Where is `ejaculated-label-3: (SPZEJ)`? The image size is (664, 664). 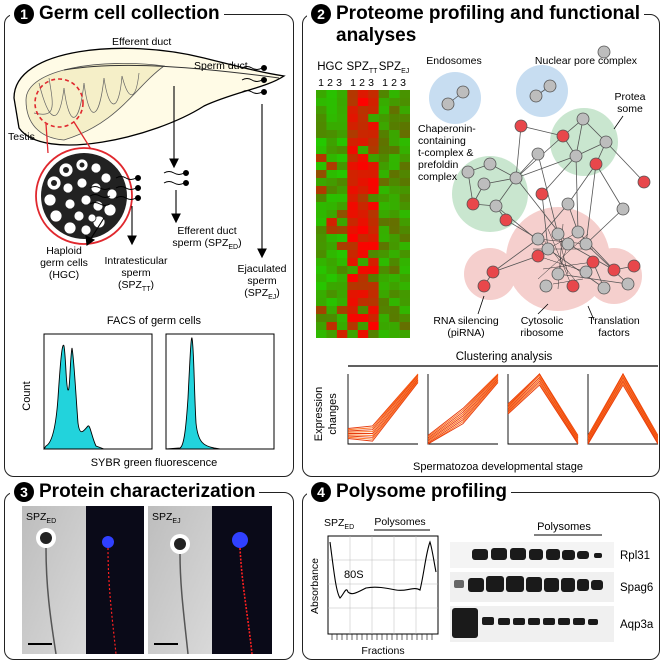 ejaculated-label-3: (SPZEJ) is located at coordinates (262, 294).